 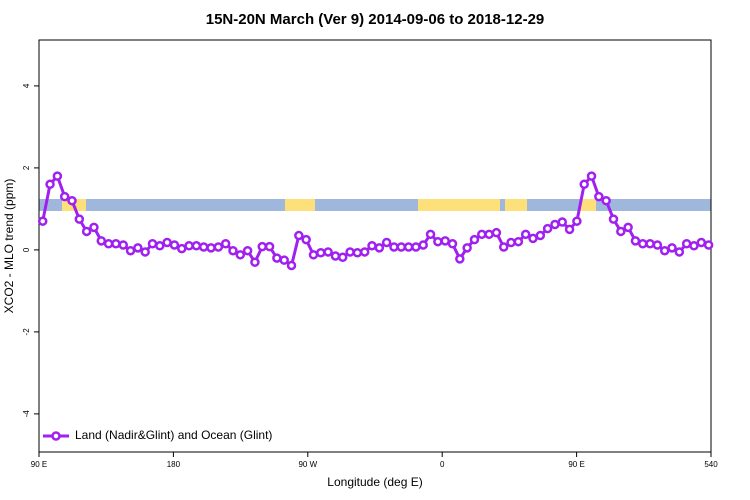 I want to click on y-tick-label: -4, so click(x=26, y=414).